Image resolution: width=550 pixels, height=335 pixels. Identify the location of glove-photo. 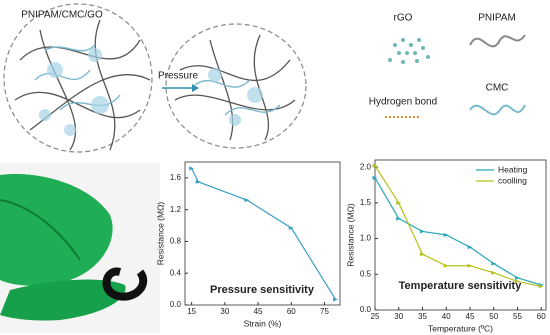
(80, 248).